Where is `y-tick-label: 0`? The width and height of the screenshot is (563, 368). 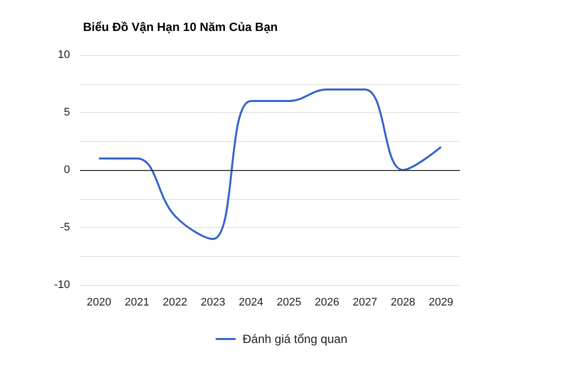 y-tick-label: 0 is located at coordinates (67, 170).